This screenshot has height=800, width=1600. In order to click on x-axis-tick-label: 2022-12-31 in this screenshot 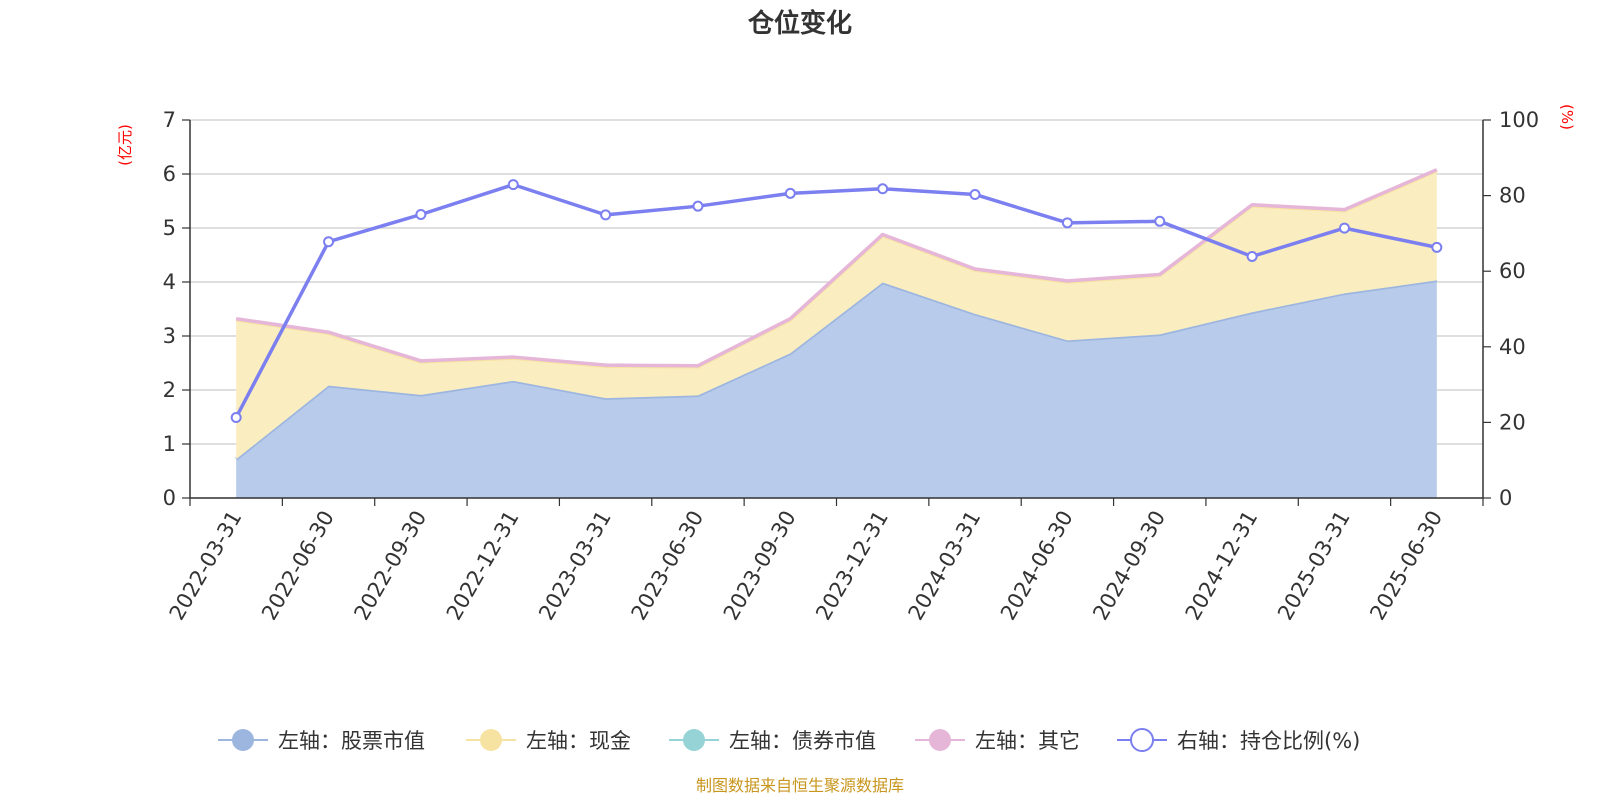, I will do `click(483, 566)`.